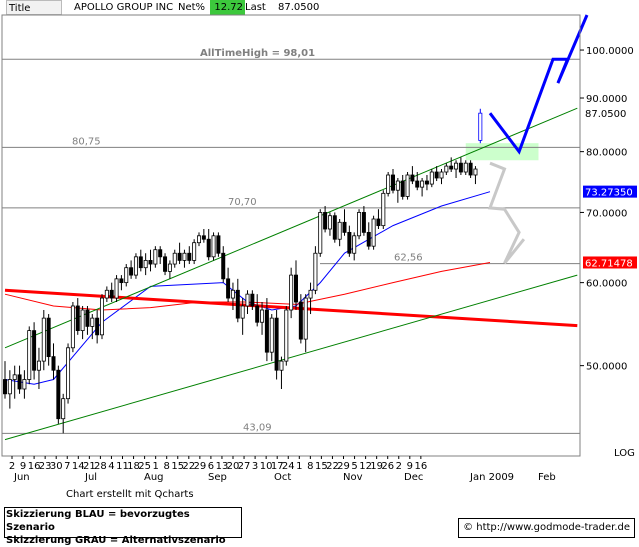  Describe the element at coordinates (21, 477) in the screenshot. I see `x-month-label: Jun` at that location.